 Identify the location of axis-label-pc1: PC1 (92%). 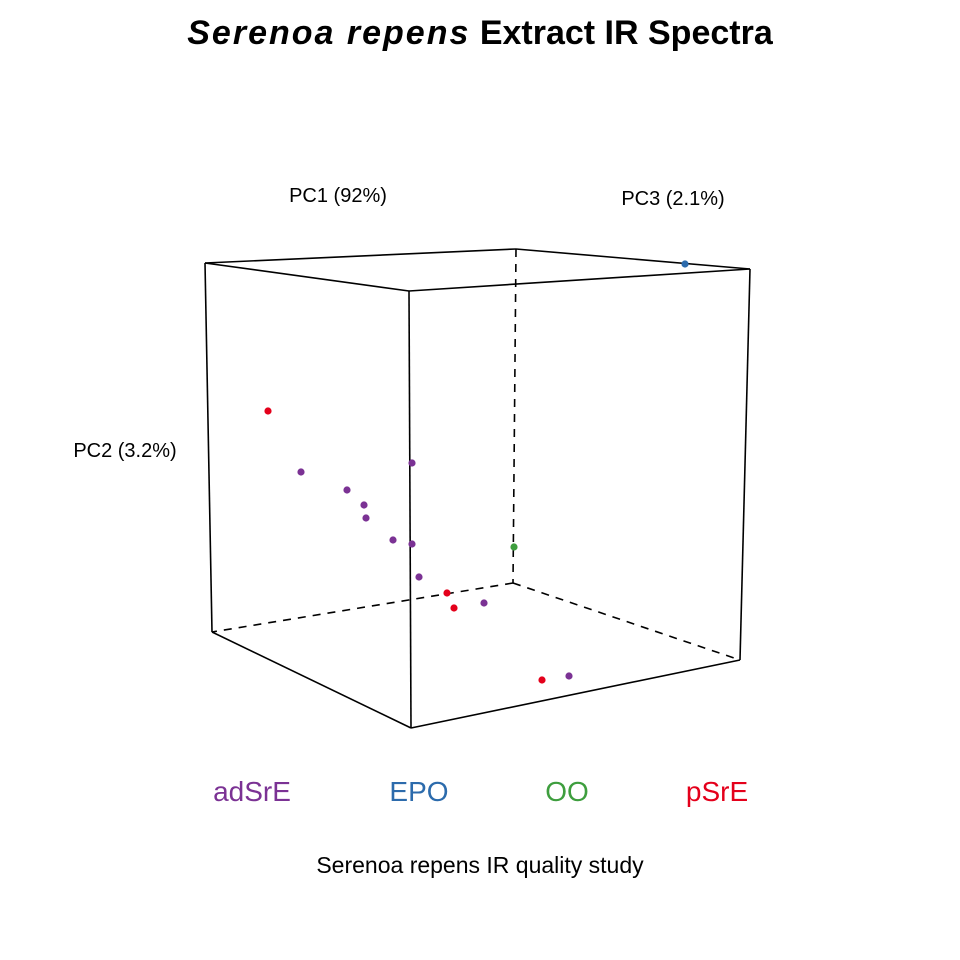
(338, 196).